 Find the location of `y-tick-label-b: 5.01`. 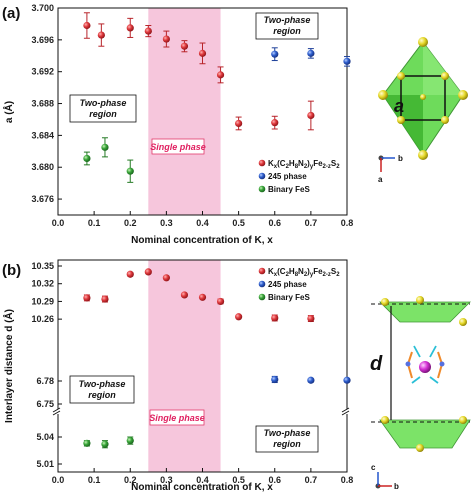

y-tick-label-b: 5.01 is located at coordinates (45, 464).